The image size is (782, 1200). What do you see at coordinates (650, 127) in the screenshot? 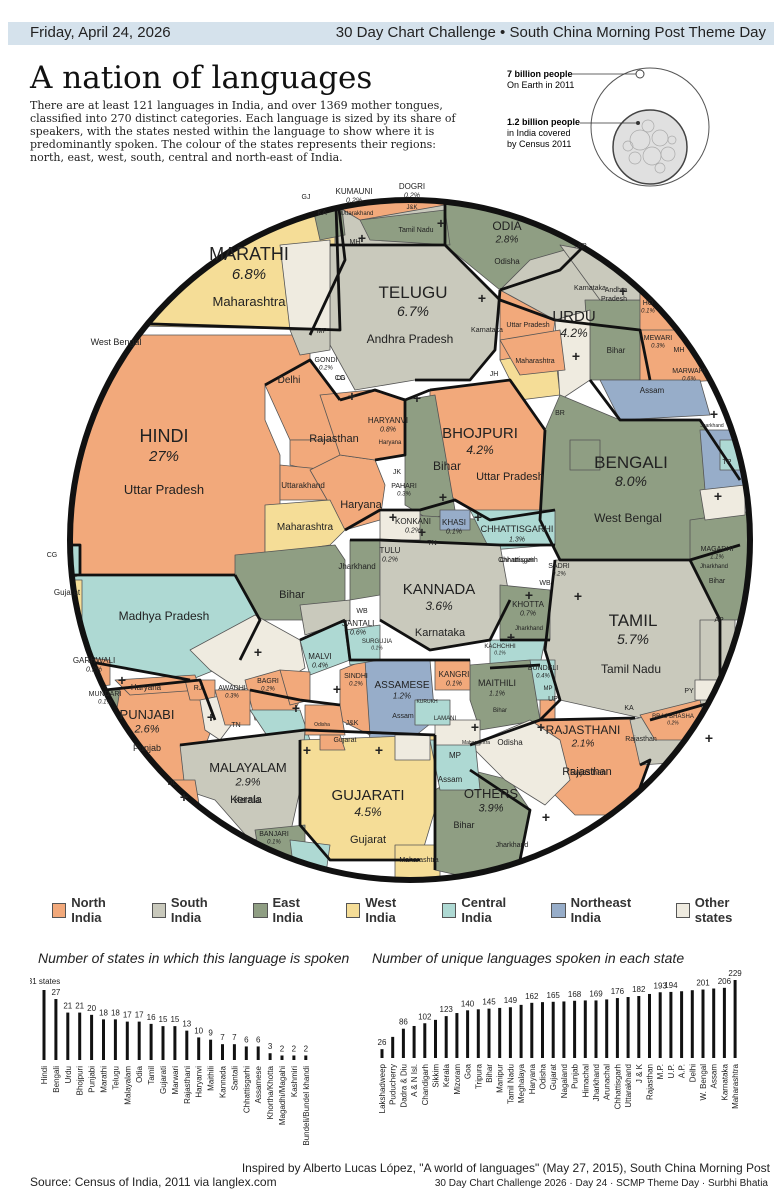
I see `world-circle` at bounding box center [650, 127].